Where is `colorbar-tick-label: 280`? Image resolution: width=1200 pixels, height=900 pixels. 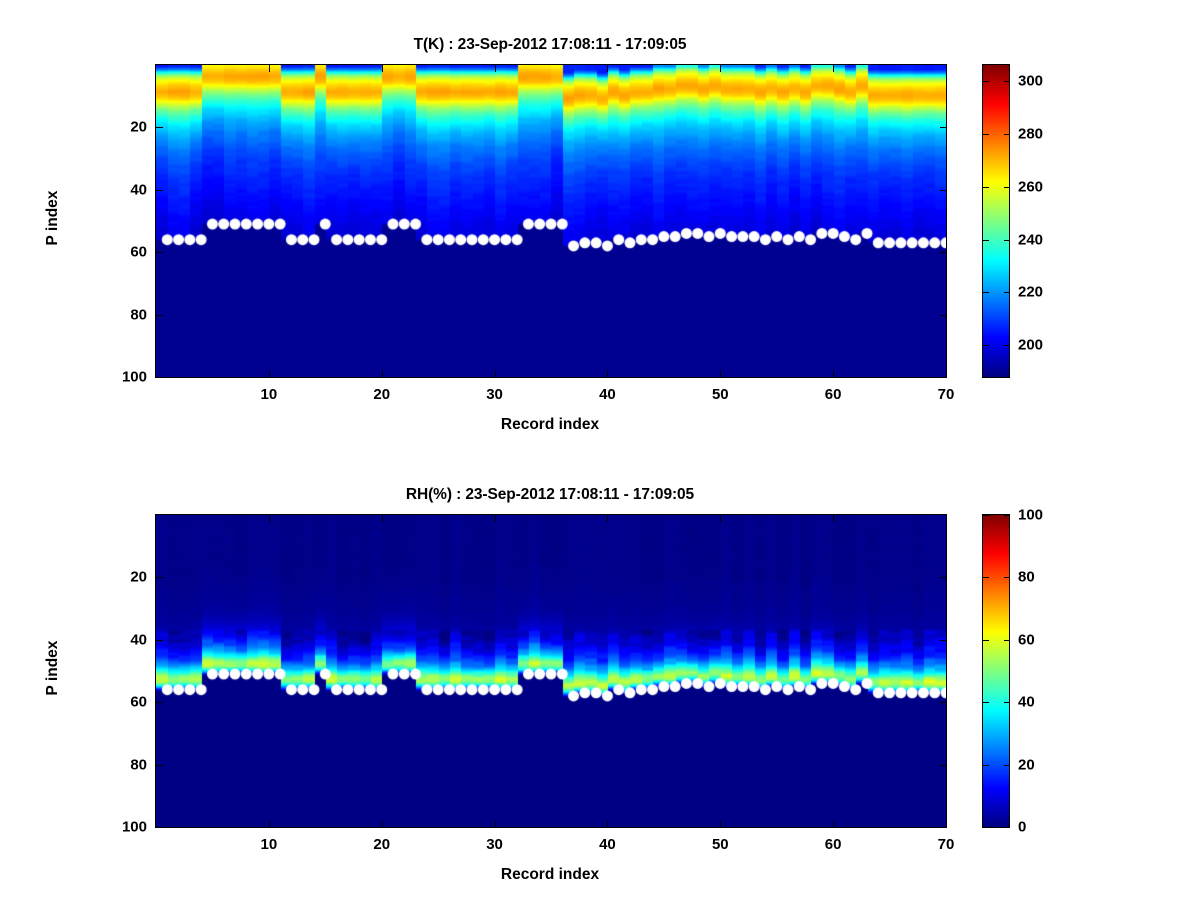
colorbar-tick-label: 280 is located at coordinates (1031, 134).